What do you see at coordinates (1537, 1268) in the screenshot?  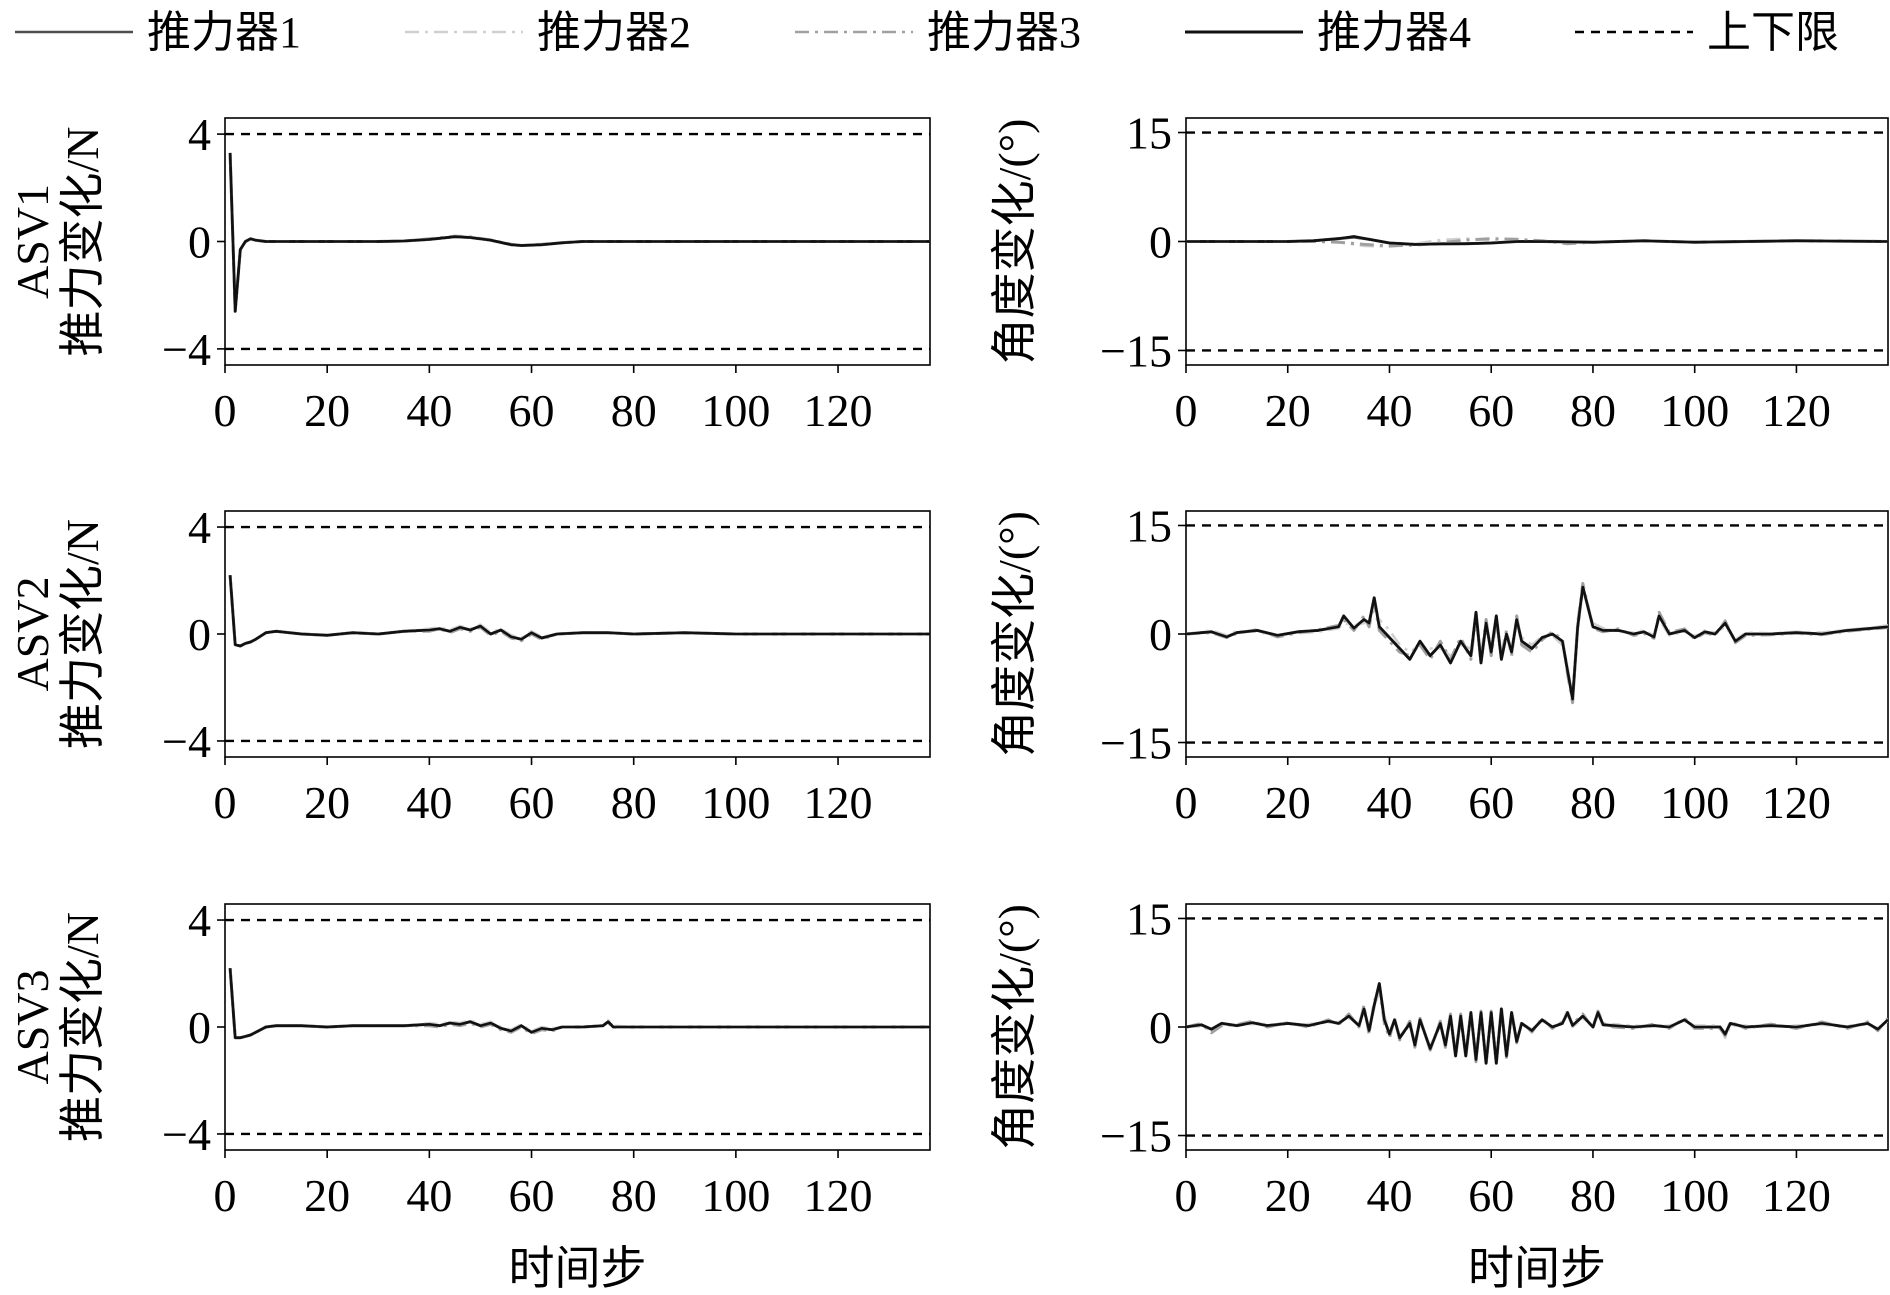 I see `x-axis-label-2: 时间步` at bounding box center [1537, 1268].